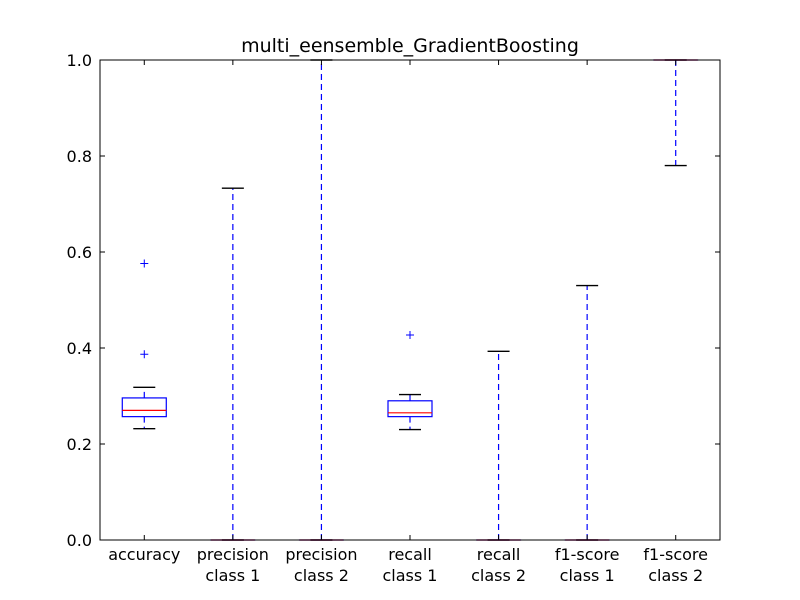 The width and height of the screenshot is (800, 600). I want to click on y-tick-label: 0.6, so click(79, 252).